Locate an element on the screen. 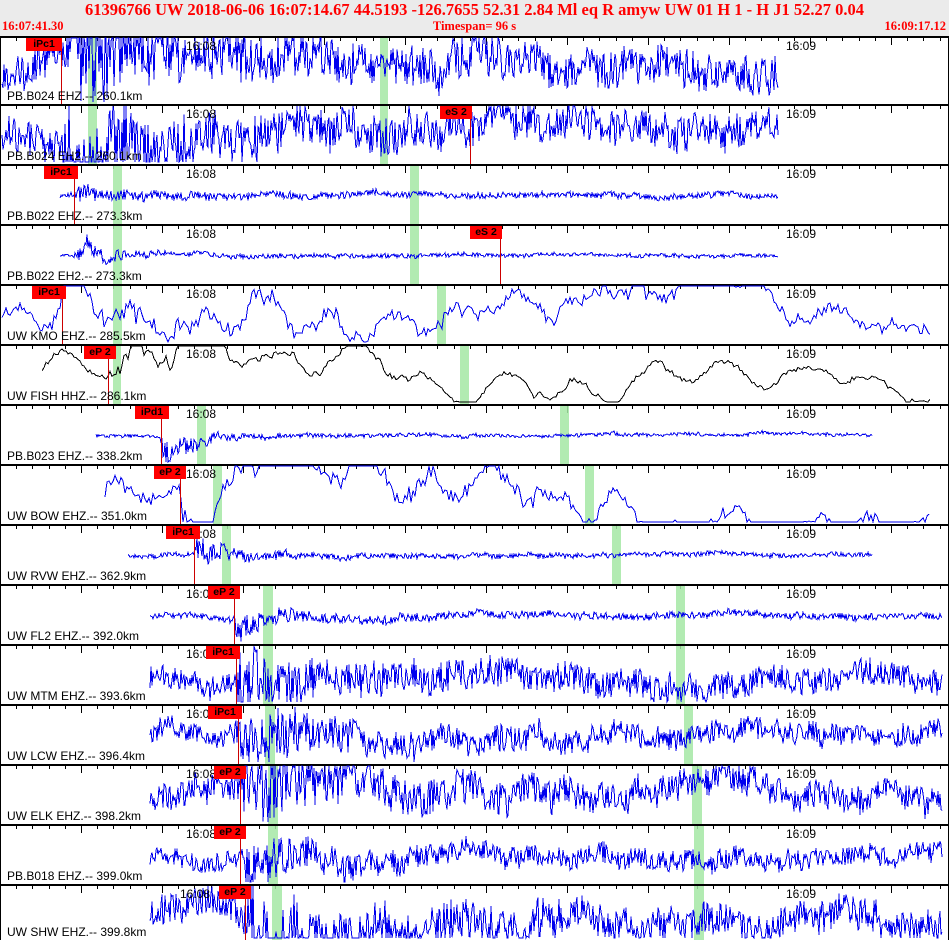 The width and height of the screenshot is (949, 940). trace-row: 16:08 16:09 eP 2 UW ELK EHZ.-- 398.2km is located at coordinates (474, 794).